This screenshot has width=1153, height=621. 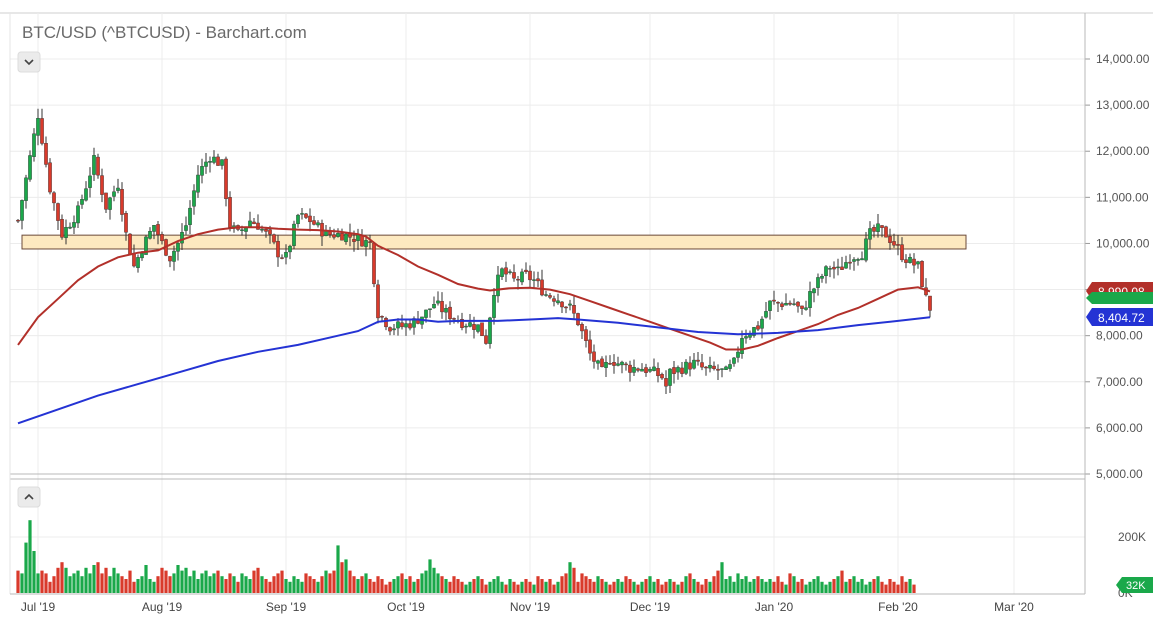 What do you see at coordinates (530, 607) in the screenshot?
I see `date-tick-label: Nov '19` at bounding box center [530, 607].